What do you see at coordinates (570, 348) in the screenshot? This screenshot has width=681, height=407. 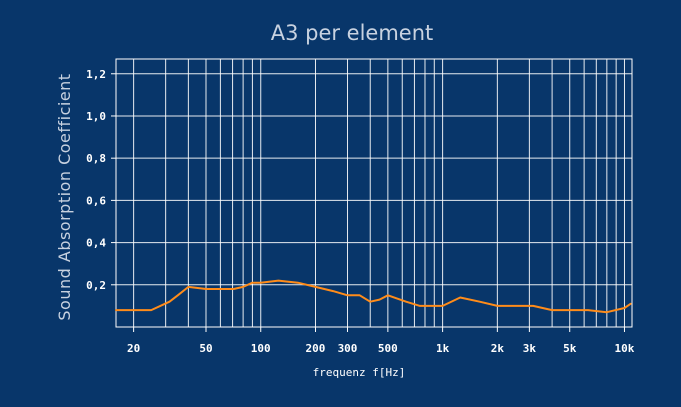 I see `x-tick-label: 5k` at bounding box center [570, 348].